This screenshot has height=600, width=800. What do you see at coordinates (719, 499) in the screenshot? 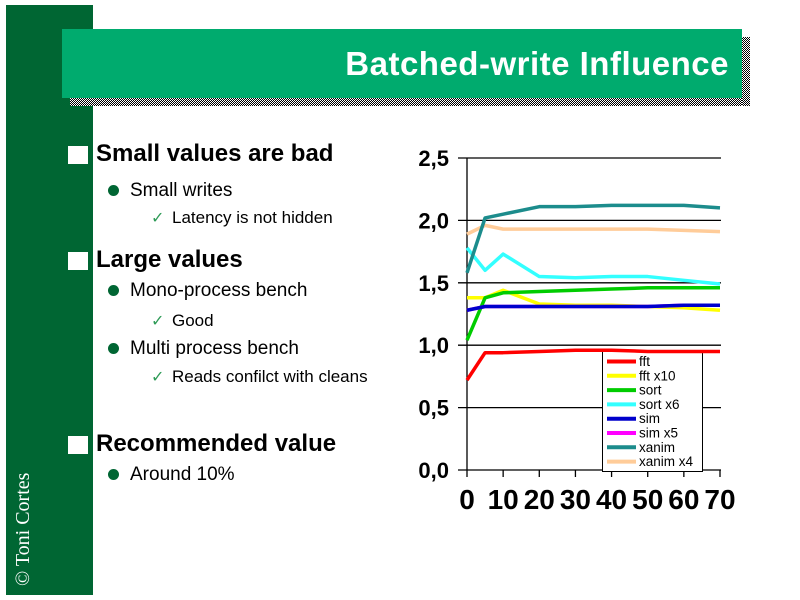
I see `svg-text: 70` at bounding box center [719, 499].